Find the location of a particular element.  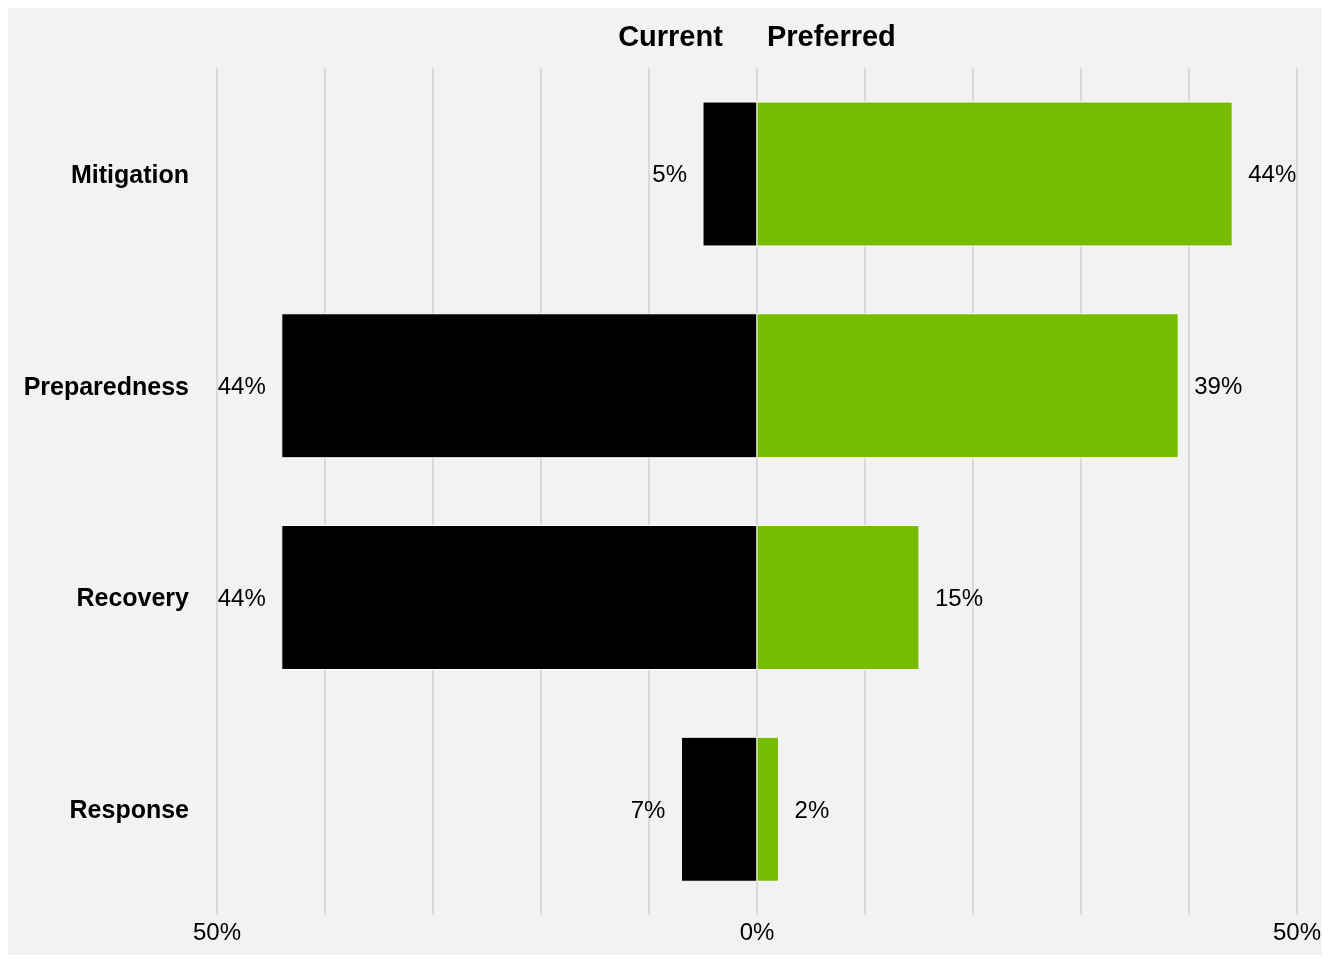

y-tick-label: Recovery is located at coordinates (133, 597).